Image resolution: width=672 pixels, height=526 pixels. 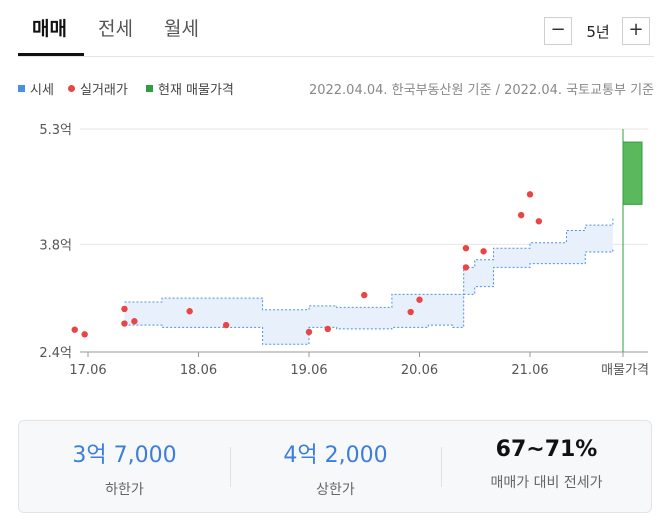 I want to click on legend-label: 현재 매물가격, so click(x=196, y=90).